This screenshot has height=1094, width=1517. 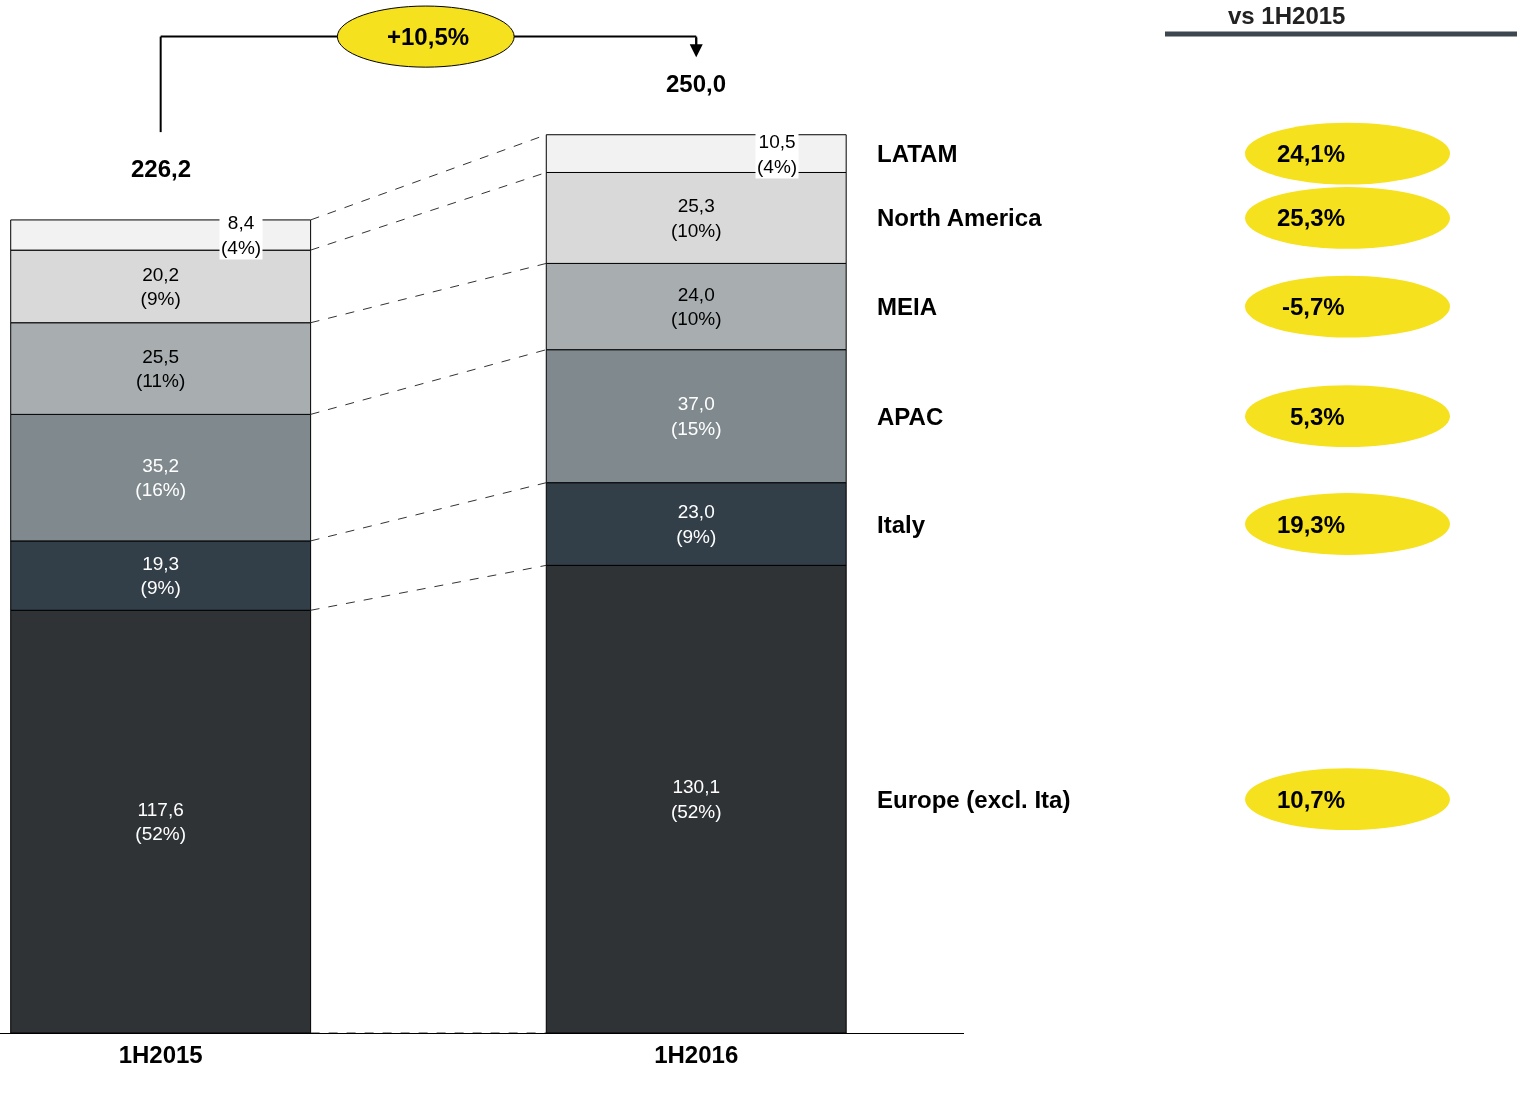 What do you see at coordinates (160, 1054) in the screenshot?
I see `x-tick-label: 1H2015` at bounding box center [160, 1054].